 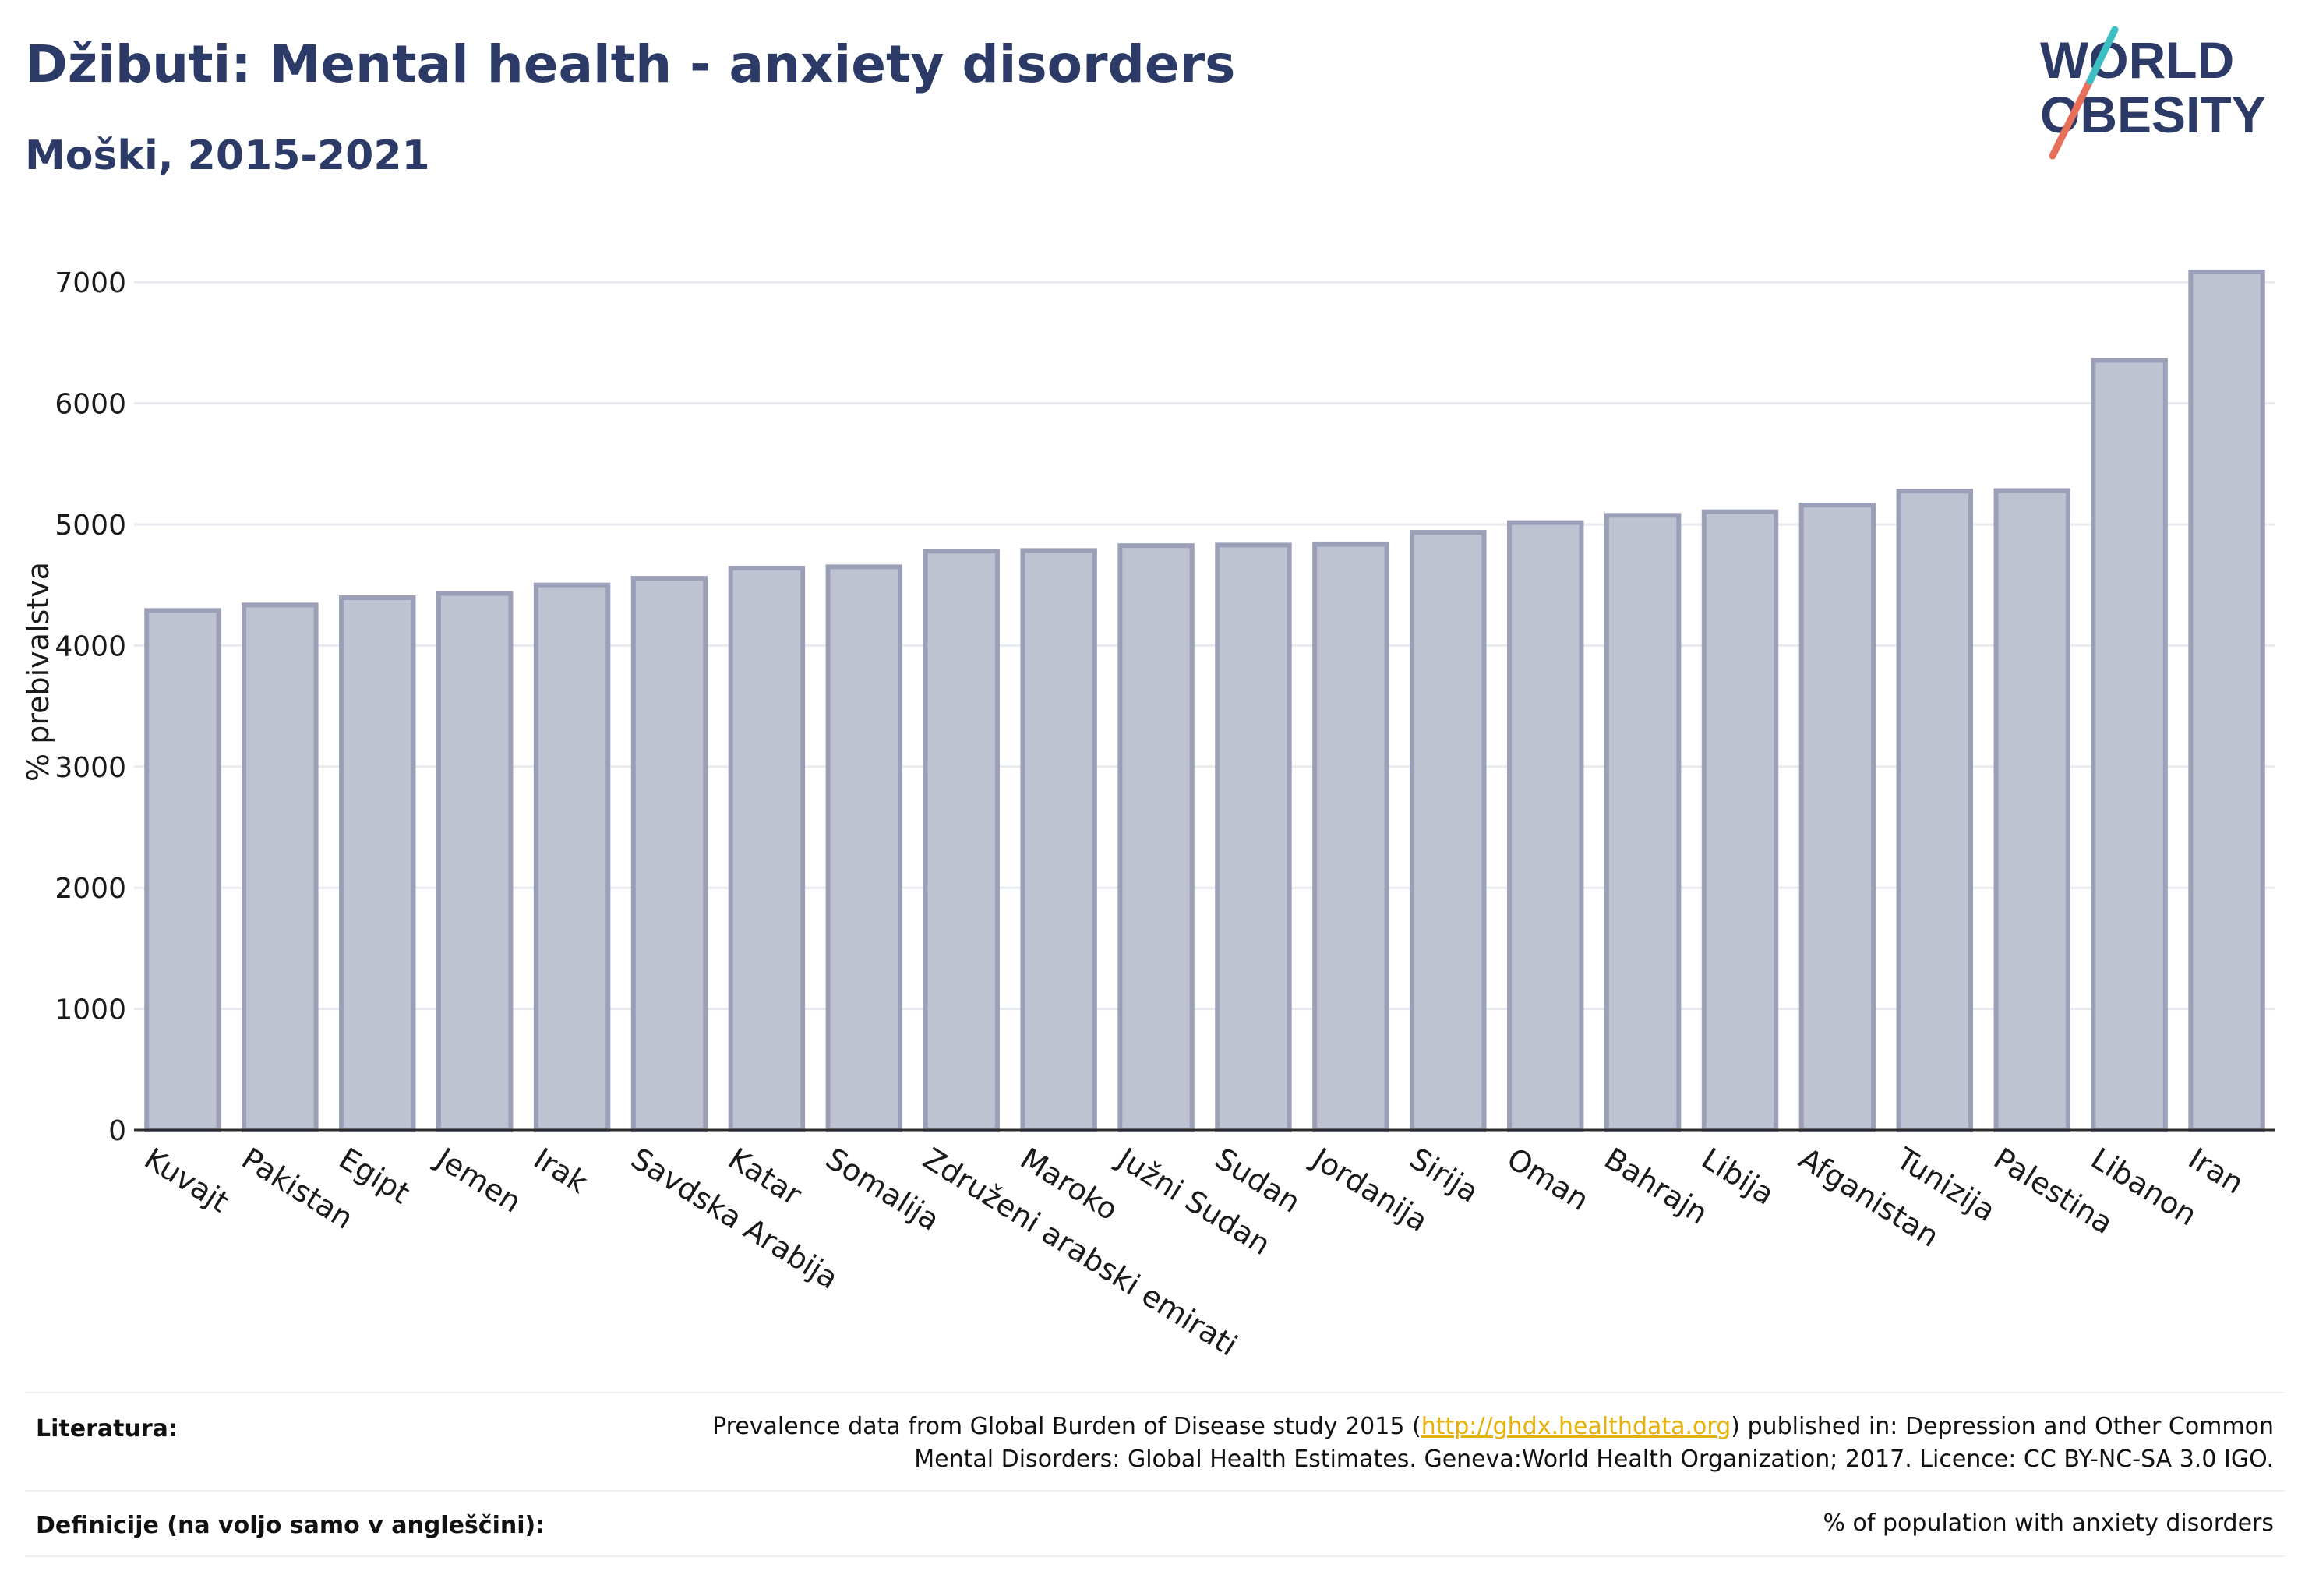 What do you see at coordinates (90, 1010) in the screenshot?
I see `y-tick-label: 1000` at bounding box center [90, 1010].